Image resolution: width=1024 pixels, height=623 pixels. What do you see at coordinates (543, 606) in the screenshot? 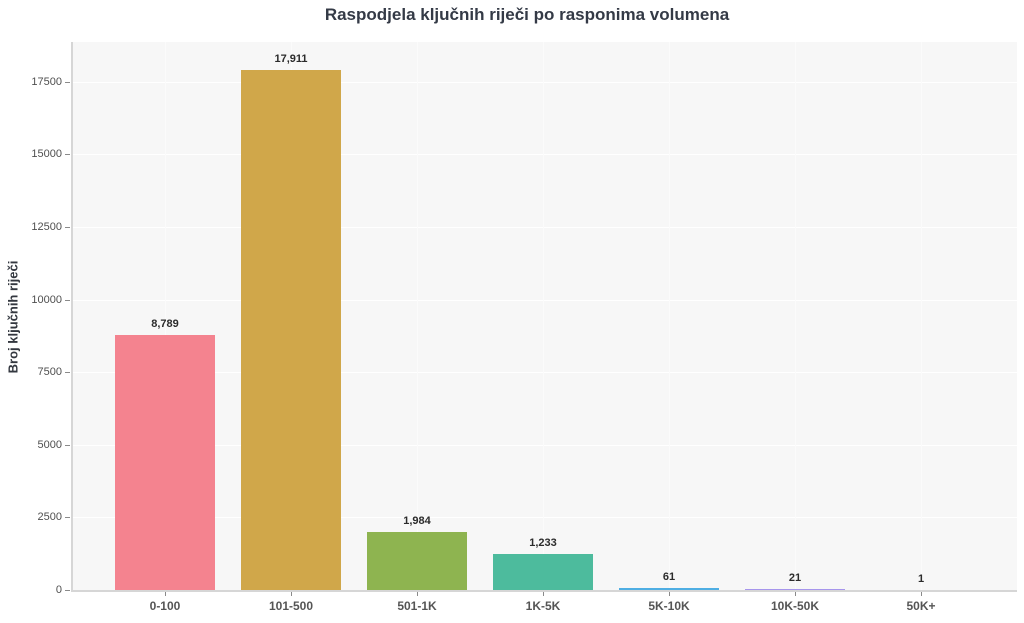
I see `x-axis-tick-label: 1K-5K` at bounding box center [543, 606].